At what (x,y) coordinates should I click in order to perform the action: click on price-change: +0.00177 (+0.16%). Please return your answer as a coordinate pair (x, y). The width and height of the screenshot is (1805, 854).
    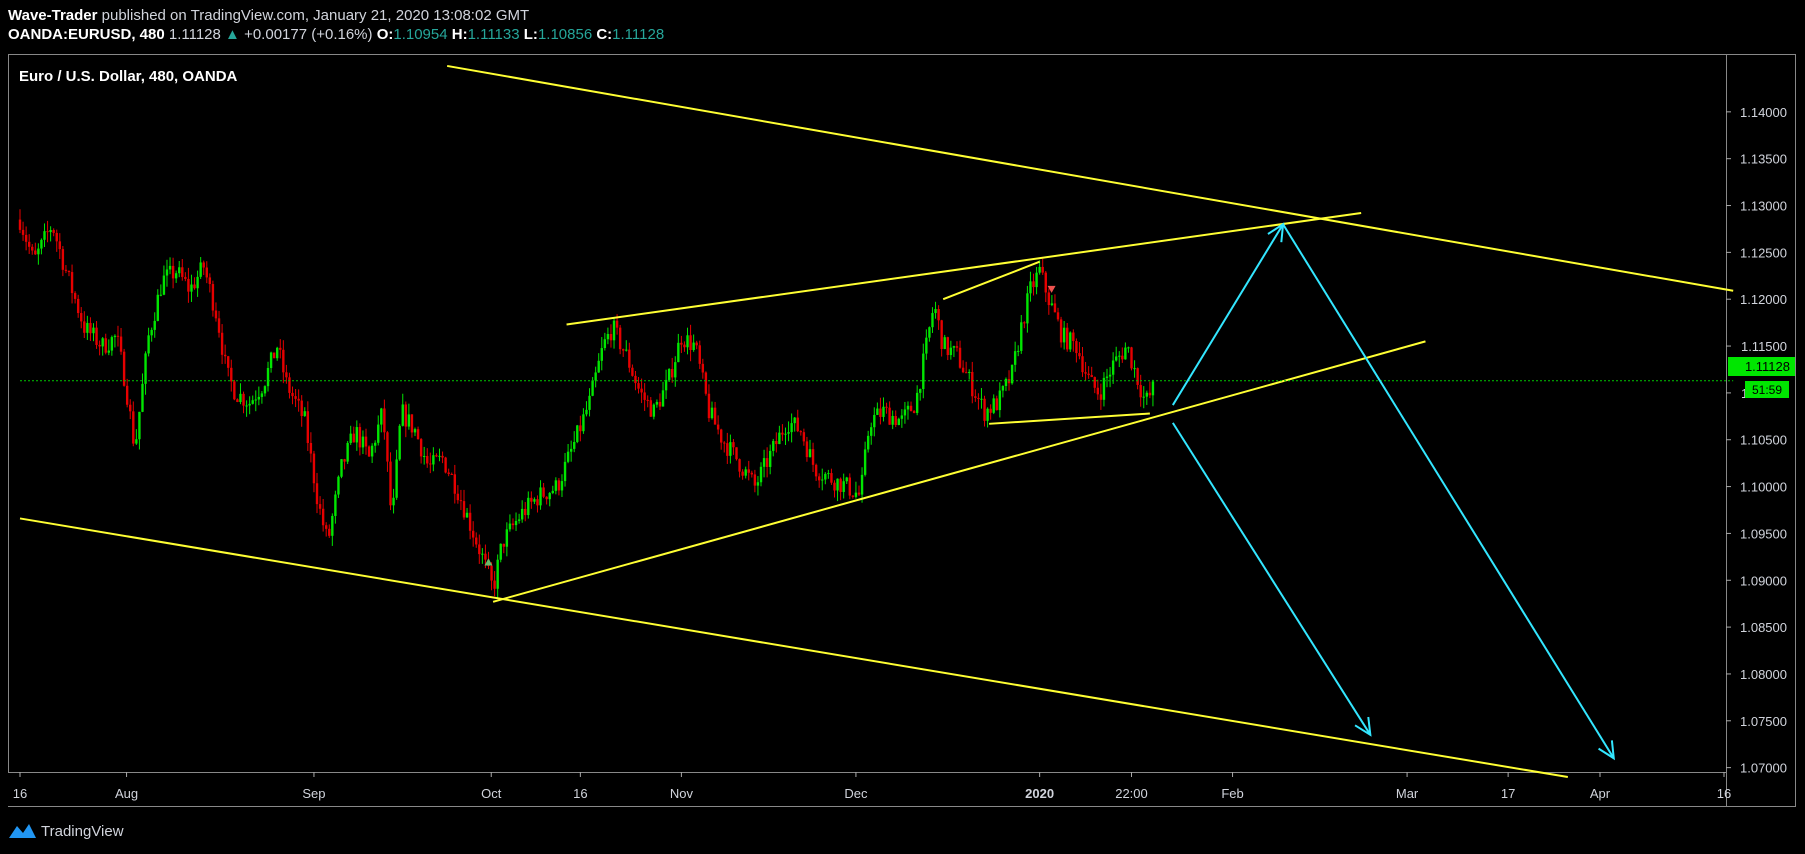
    Looking at the image, I should click on (308, 34).